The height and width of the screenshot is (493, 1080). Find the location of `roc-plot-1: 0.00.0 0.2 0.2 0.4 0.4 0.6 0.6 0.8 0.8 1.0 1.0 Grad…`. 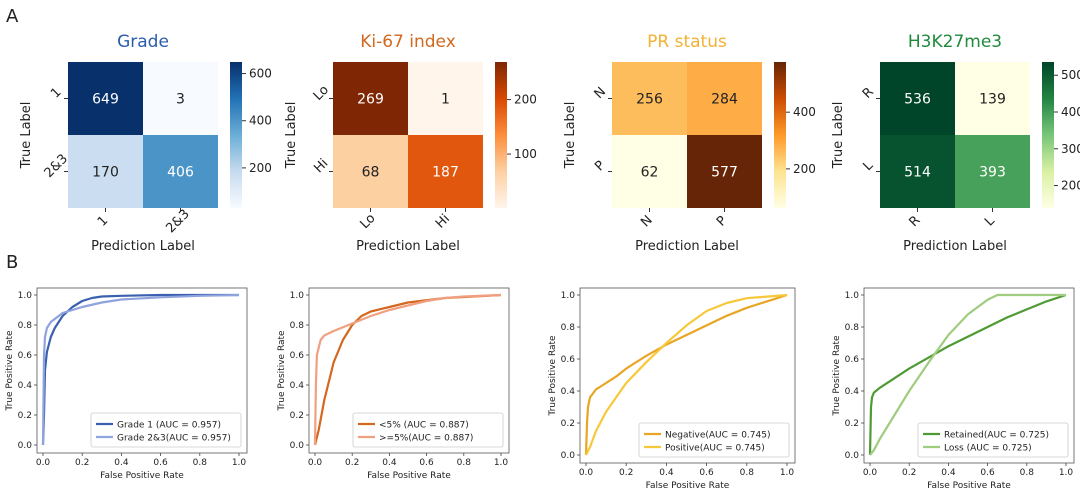

roc-plot-1: 0.00.0 0.2 0.2 0.4 0.4 0.6 0.6 0.8 0.8 1.0 1.0 Grad… is located at coordinates (126, 384).